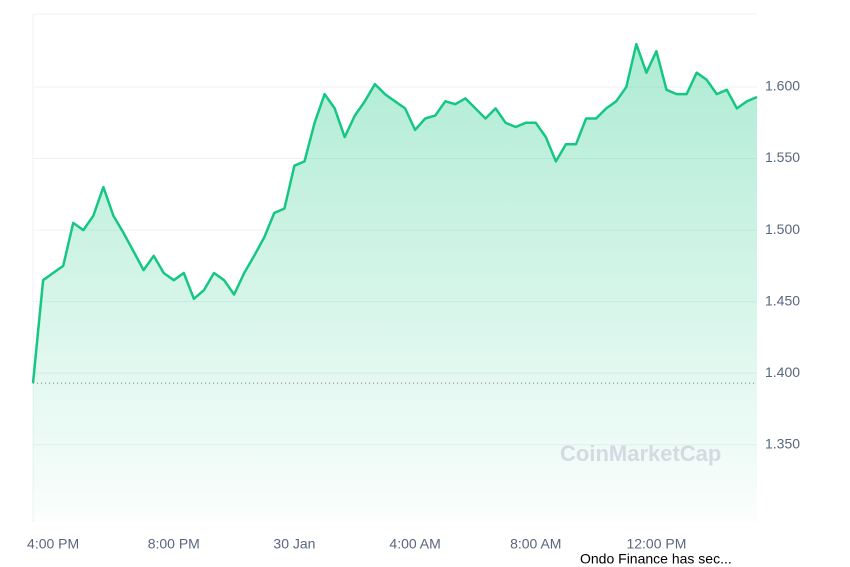  I want to click on y-tick-label: 1.400, so click(782, 372).